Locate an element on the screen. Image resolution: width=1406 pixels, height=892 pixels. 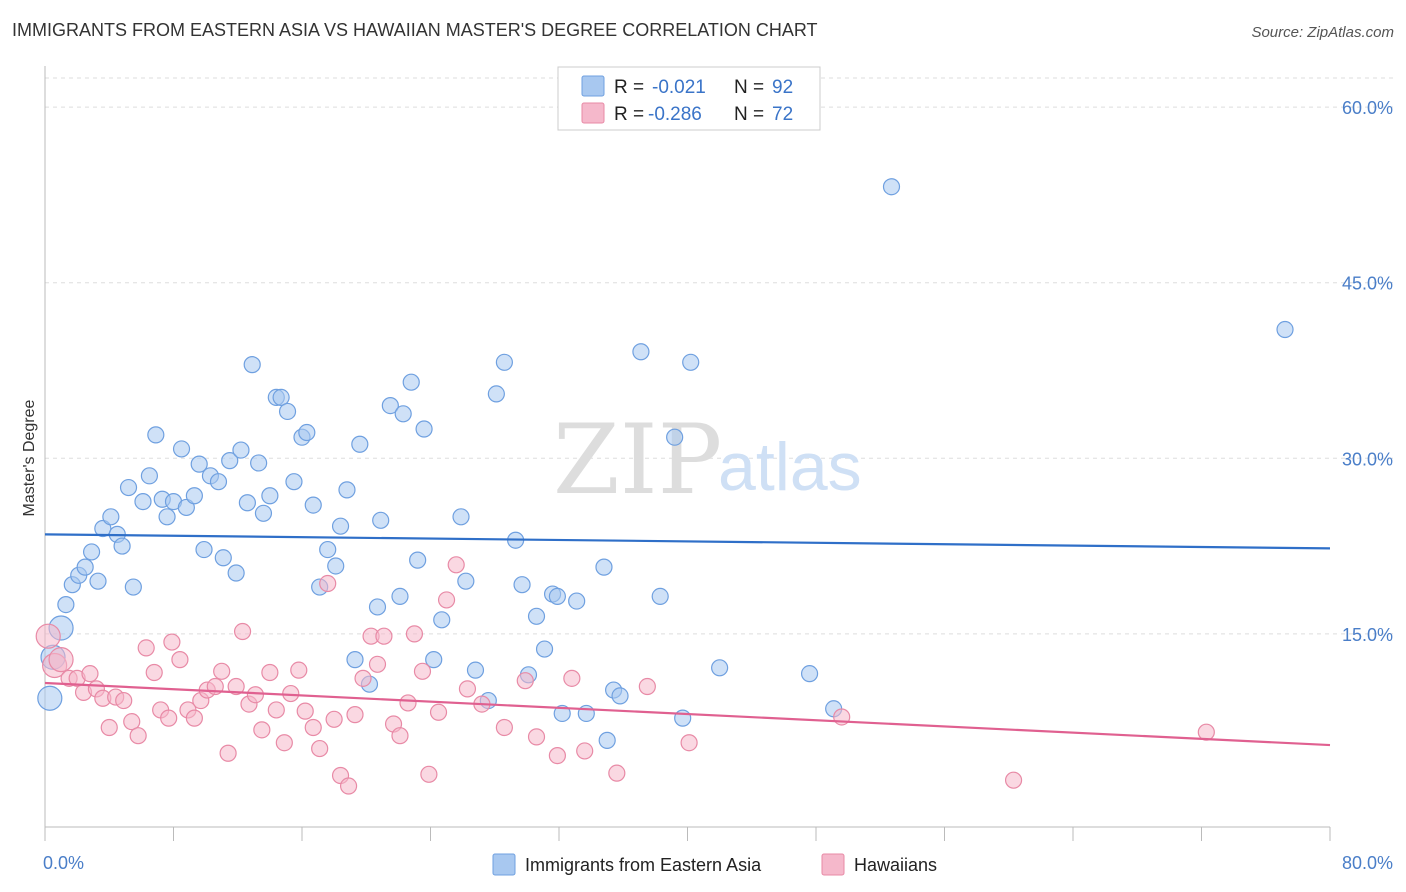
series-legend-label-immigrants: Immigrants from Eastern Asia is located at coordinates (643, 865).